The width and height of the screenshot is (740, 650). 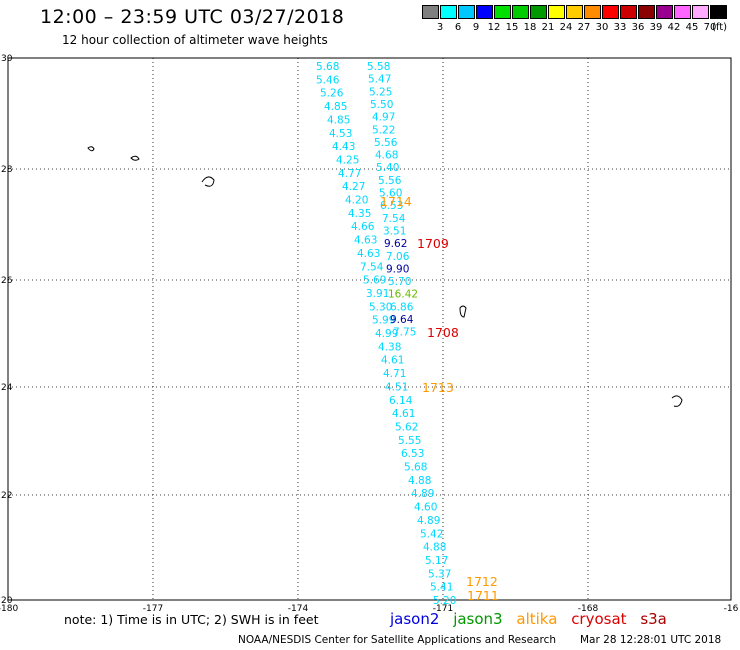 What do you see at coordinates (347, 160) in the screenshot?
I see `swh-value: 4.25` at bounding box center [347, 160].